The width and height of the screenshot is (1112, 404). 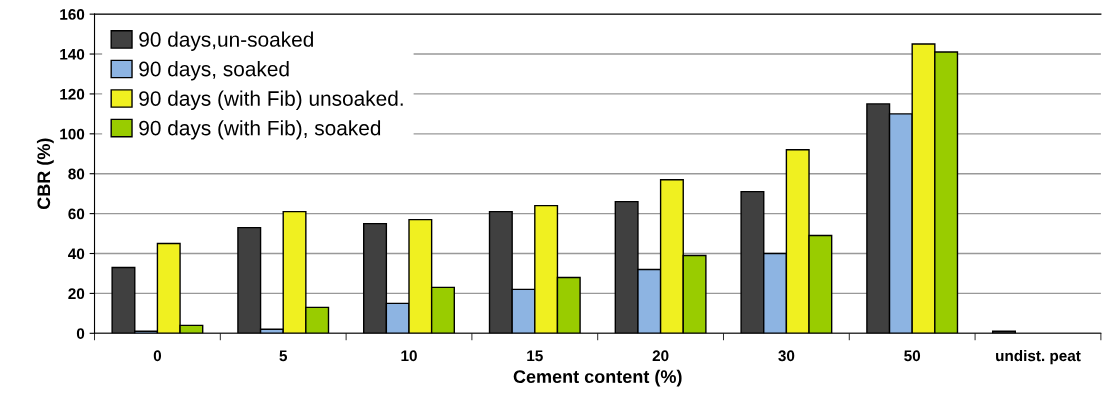 What do you see at coordinates (214, 71) in the screenshot?
I see `legend-label: 90 days, soaked` at bounding box center [214, 71].